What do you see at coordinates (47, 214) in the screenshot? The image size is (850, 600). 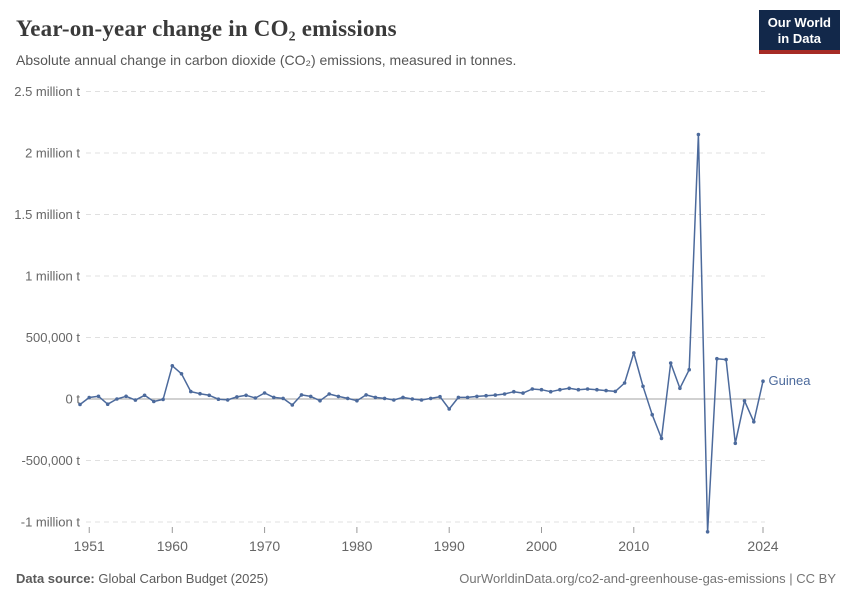 I see `y-axis-label: 1.5 million t` at bounding box center [47, 214].